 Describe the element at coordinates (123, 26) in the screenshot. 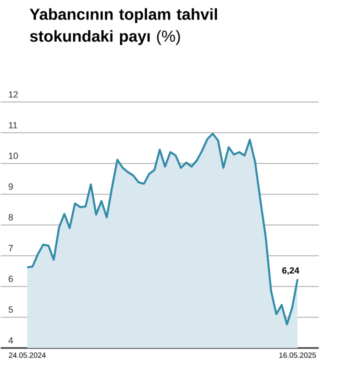

I see `chart-title: Yabancının toplam tahvil stokundaki payı (%)` at that location.